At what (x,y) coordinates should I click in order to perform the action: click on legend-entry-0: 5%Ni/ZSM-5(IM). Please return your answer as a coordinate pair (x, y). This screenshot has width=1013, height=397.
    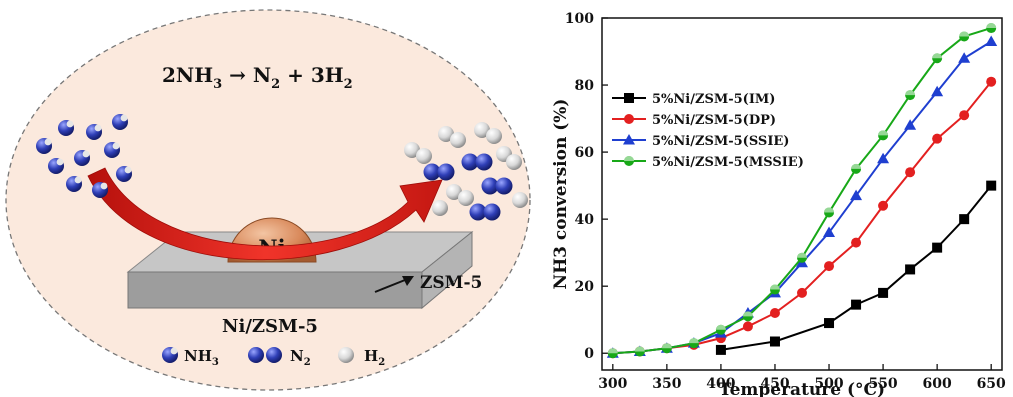
    Looking at the image, I should click on (693, 99).